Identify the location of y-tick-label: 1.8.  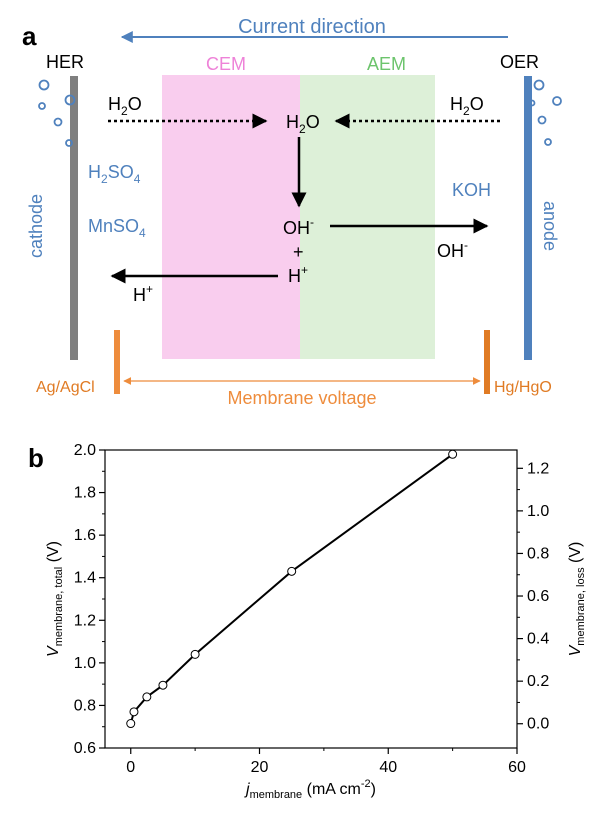
(85, 493).